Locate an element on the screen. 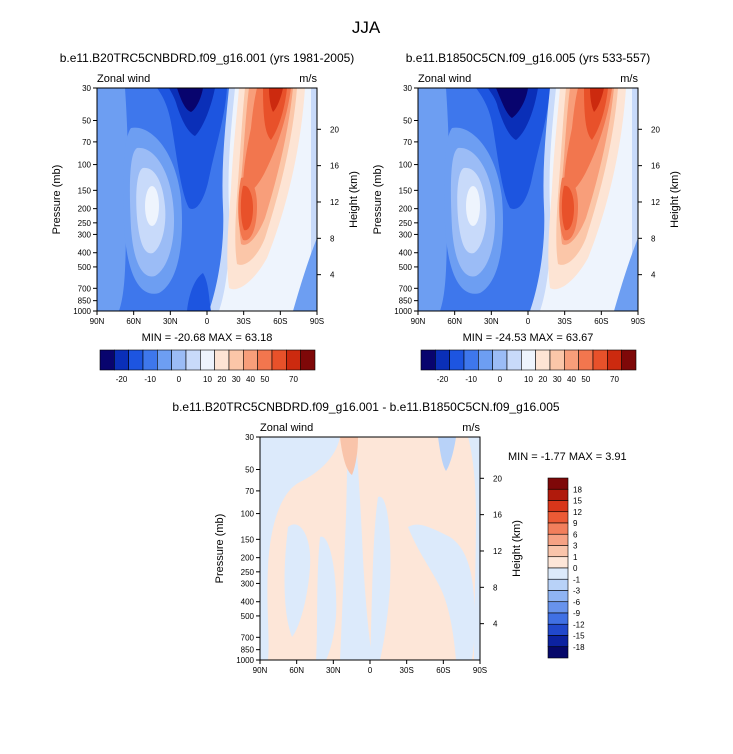 Image resolution: width=733 pixels, height=754 pixels. colorbar-label: 40 is located at coordinates (250, 379).